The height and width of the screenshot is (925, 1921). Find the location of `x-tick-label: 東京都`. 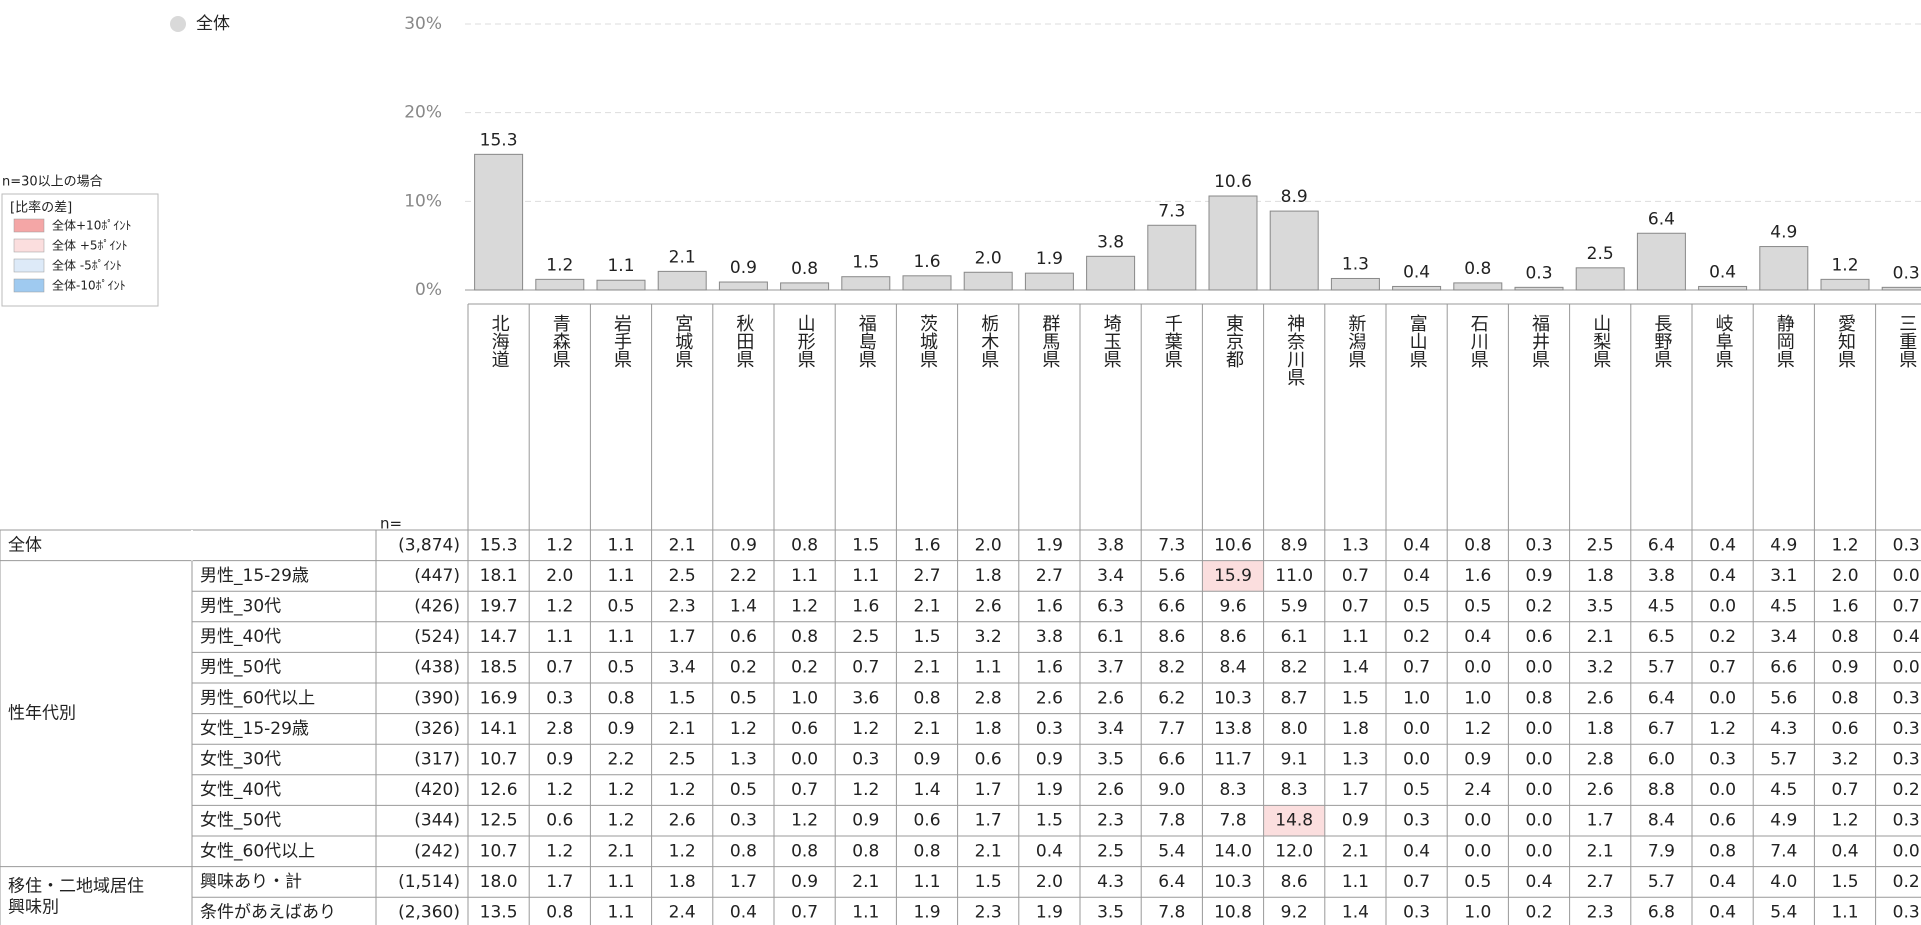

x-tick-label: 東京都 is located at coordinates (1233, 341).